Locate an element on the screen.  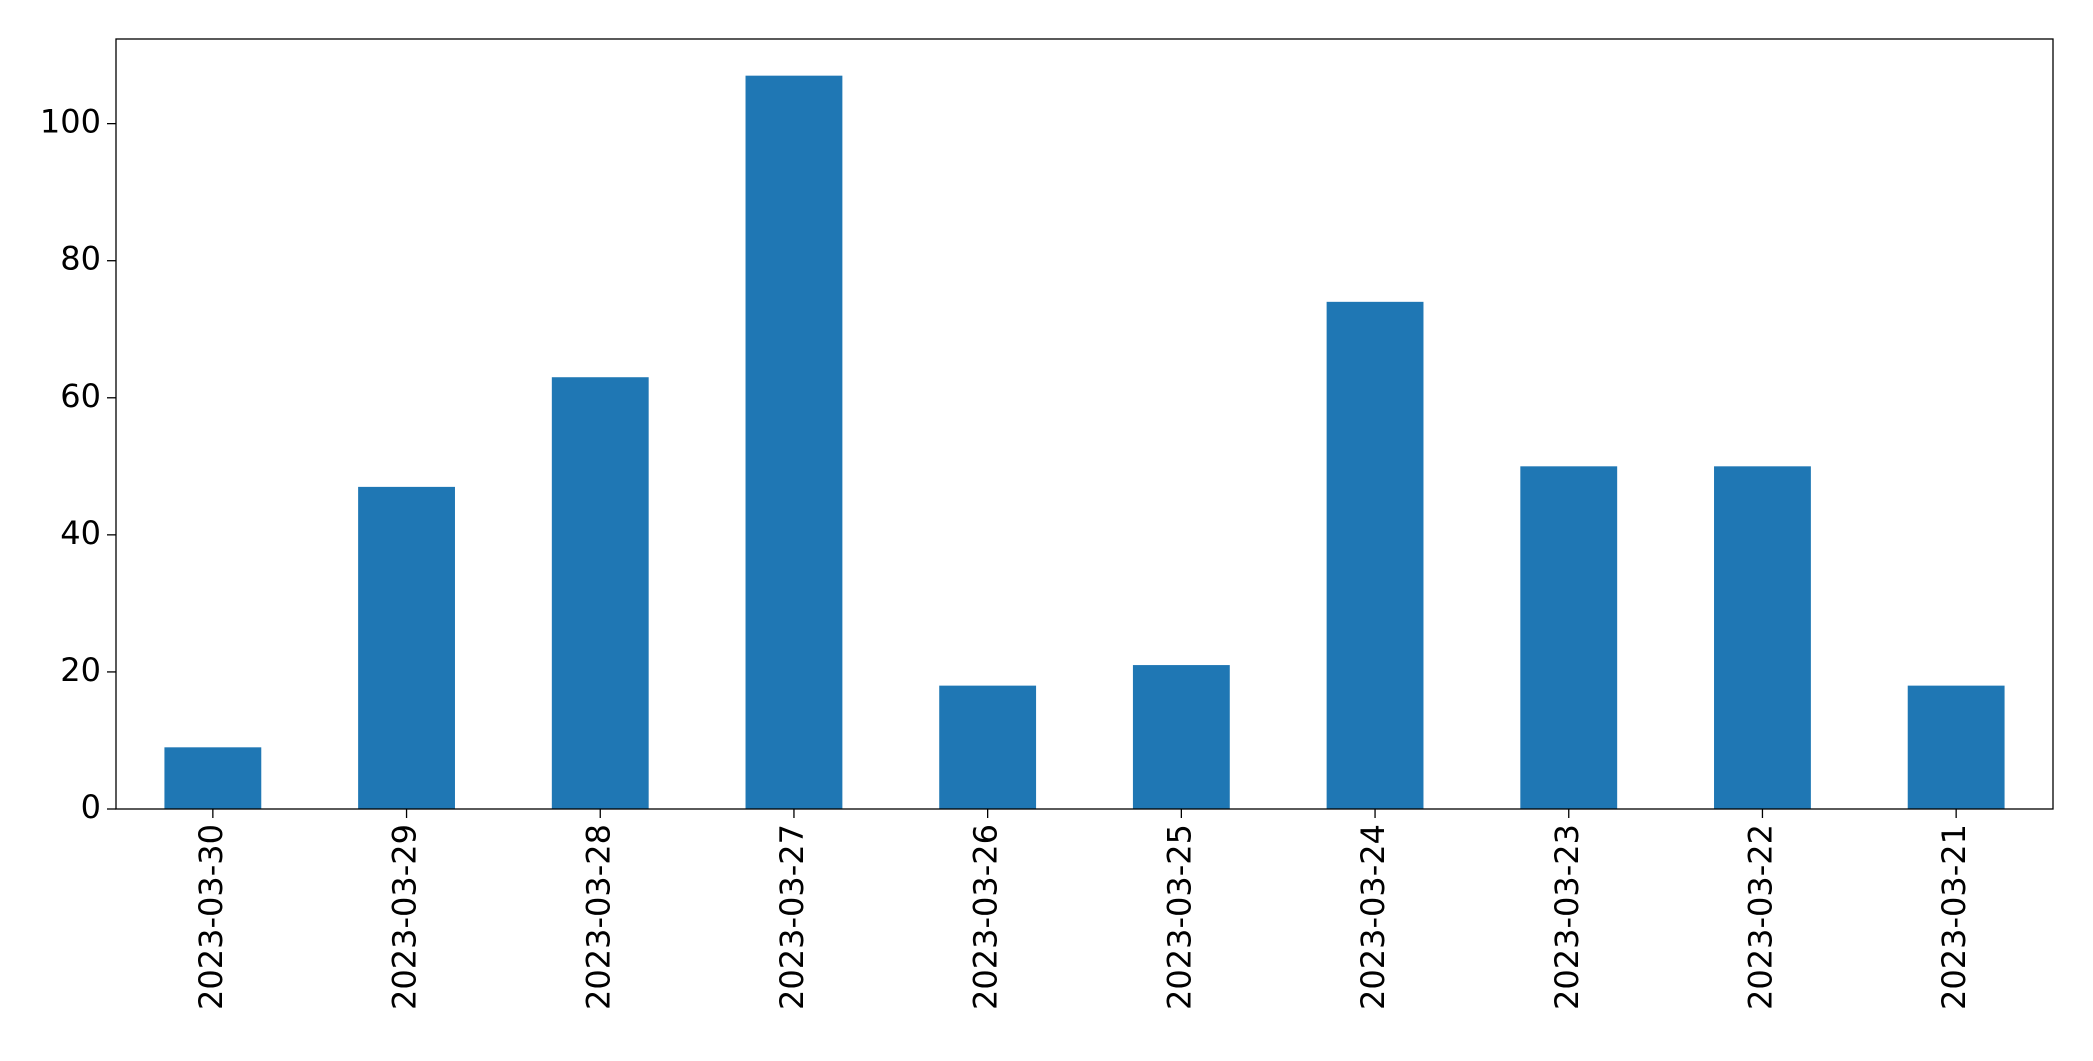
x-tick-label: 2023-03-23 is located at coordinates (1567, 917).